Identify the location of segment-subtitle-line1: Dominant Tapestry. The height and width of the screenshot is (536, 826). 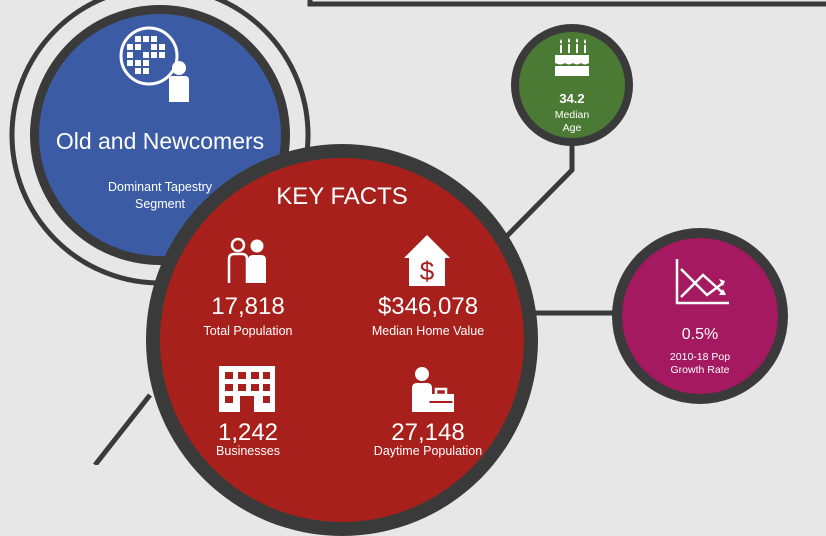
(160, 187).